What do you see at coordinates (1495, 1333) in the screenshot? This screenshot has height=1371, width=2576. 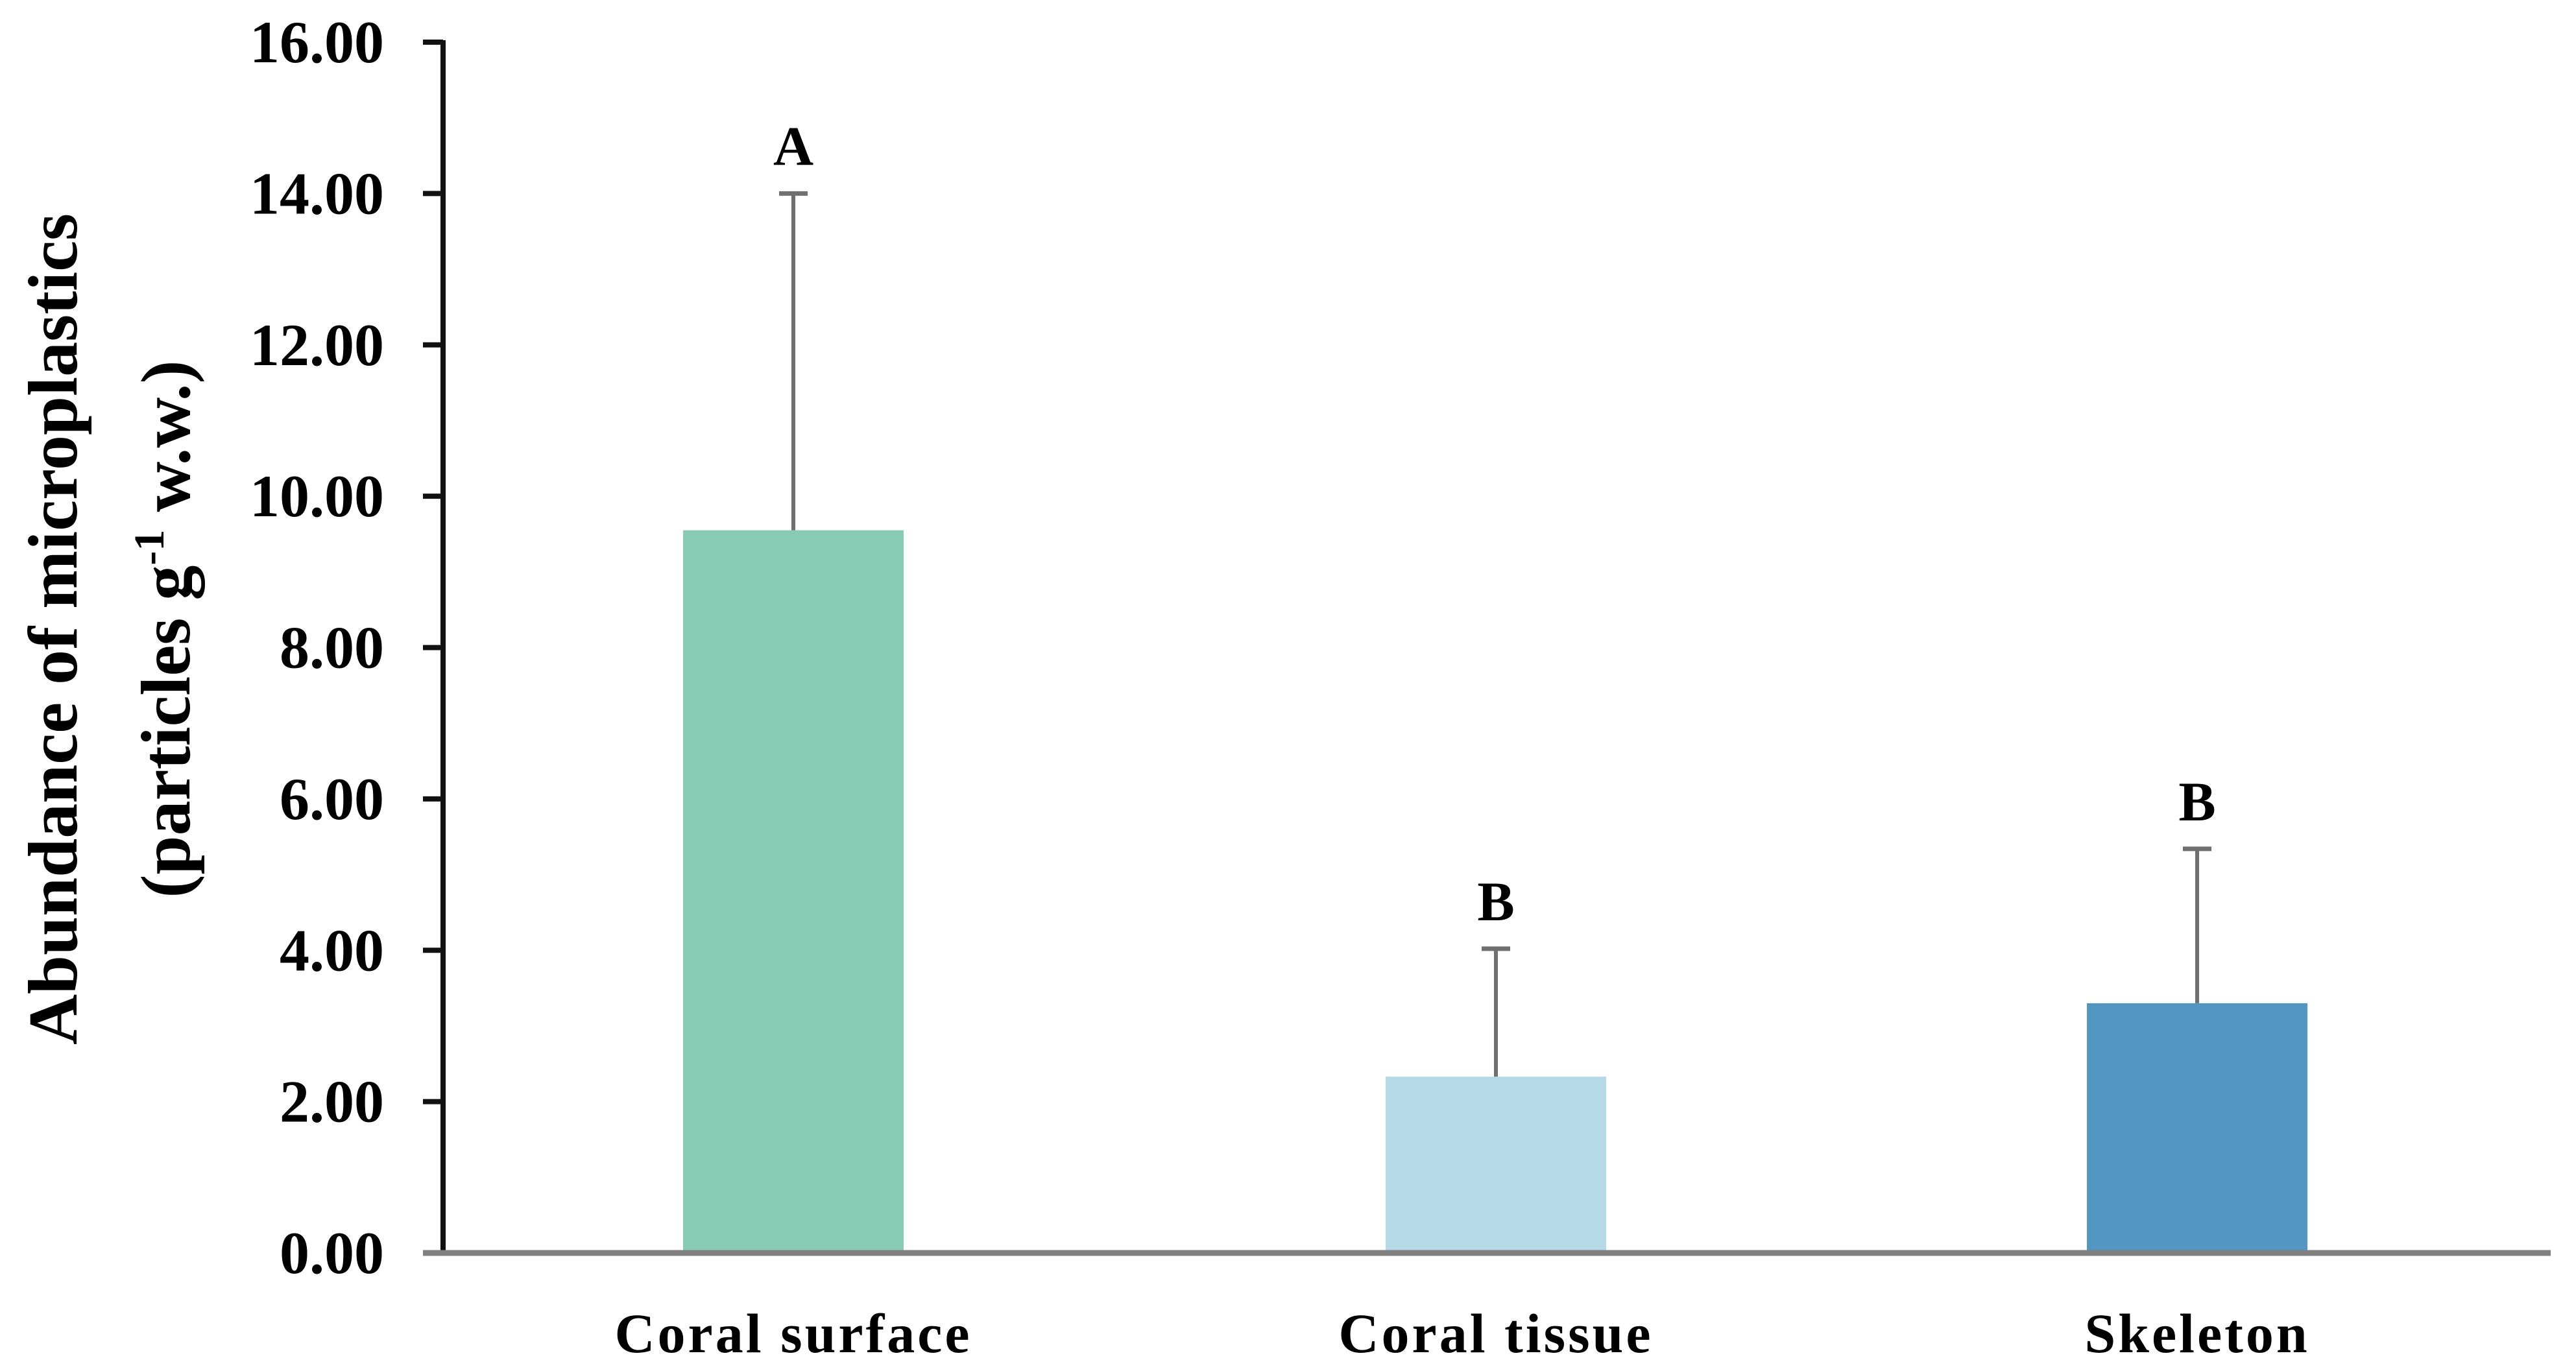 I see `x-category-label: Coral tissue` at bounding box center [1495, 1333].